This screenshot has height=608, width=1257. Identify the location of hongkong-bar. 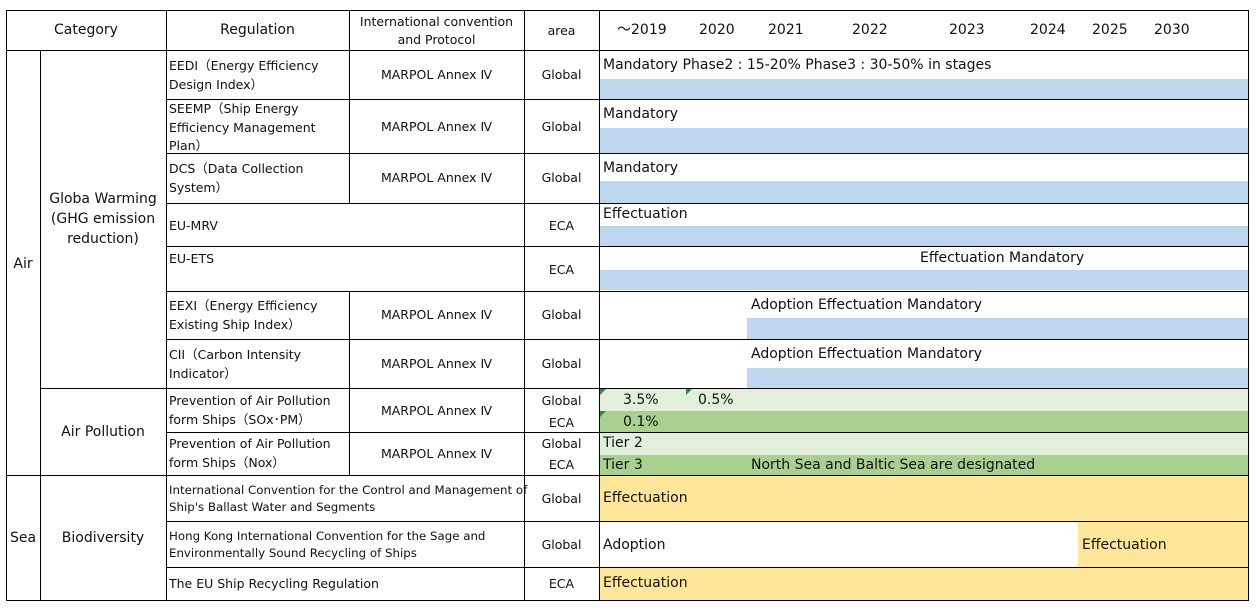
(1163, 544).